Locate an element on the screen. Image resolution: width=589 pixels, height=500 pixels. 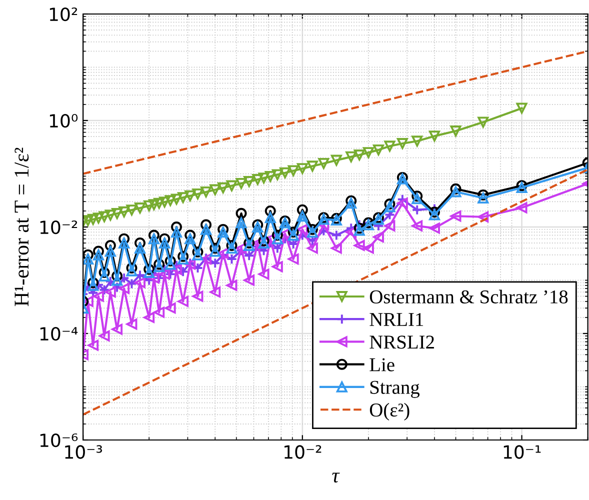
y-tick-label: 10⁰ is located at coordinates (64, 121).